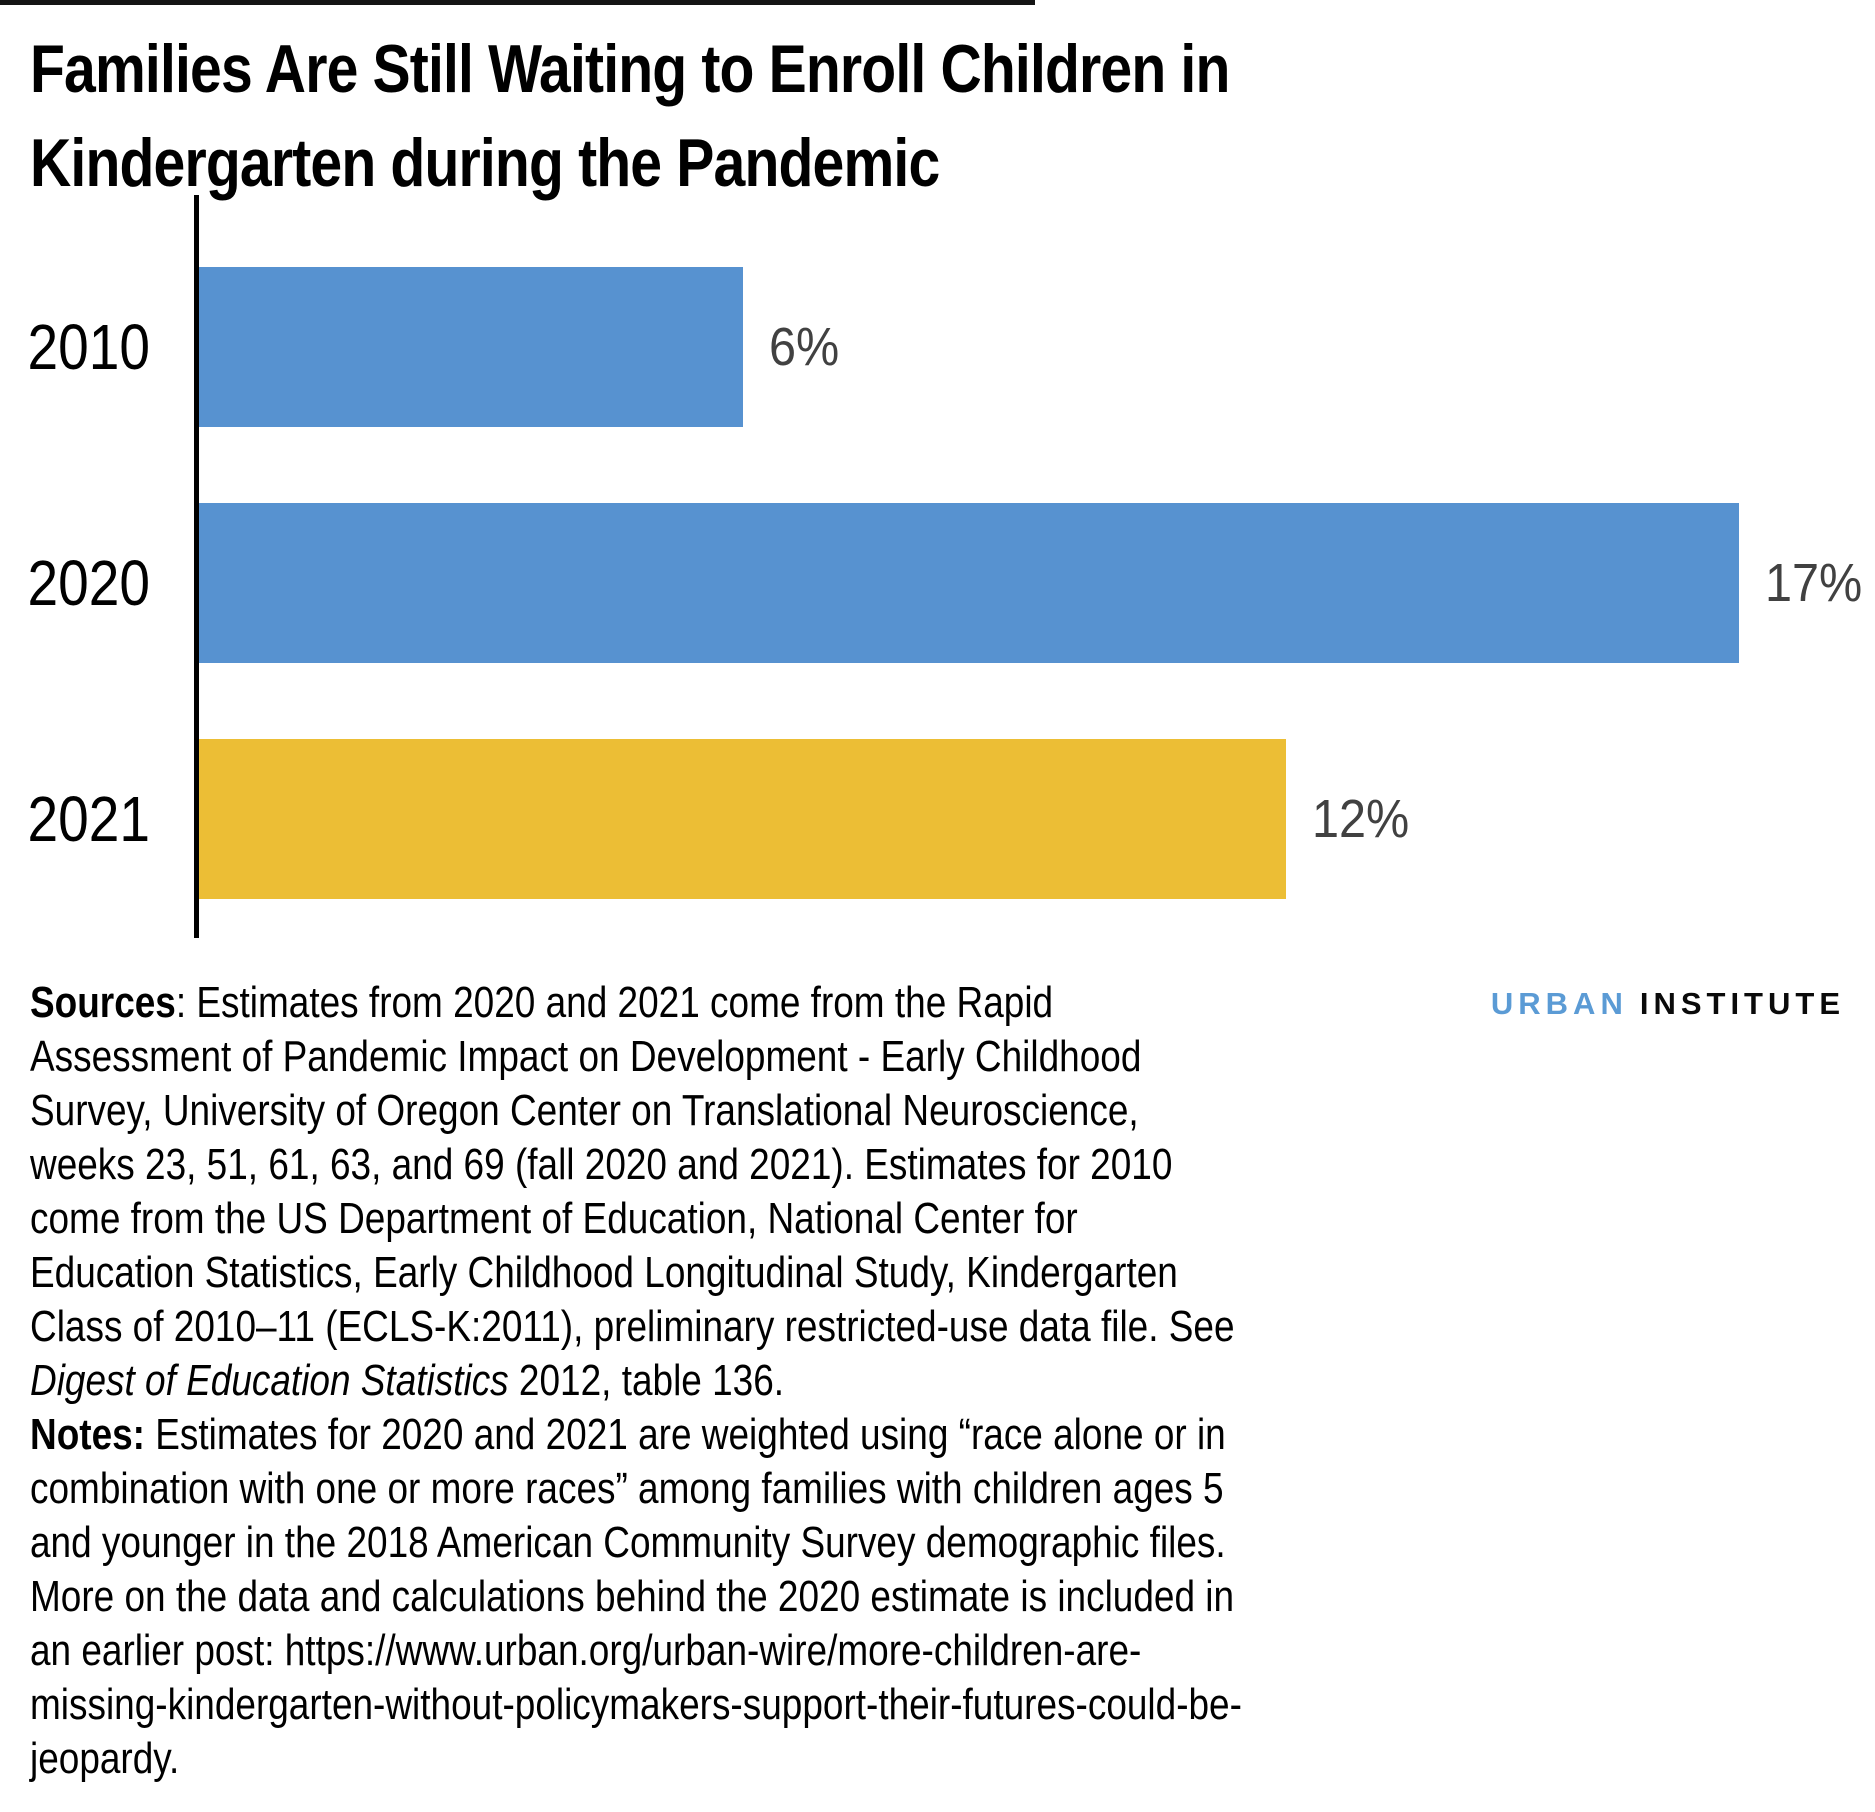  I want to click on top-rule, so click(517, 2).